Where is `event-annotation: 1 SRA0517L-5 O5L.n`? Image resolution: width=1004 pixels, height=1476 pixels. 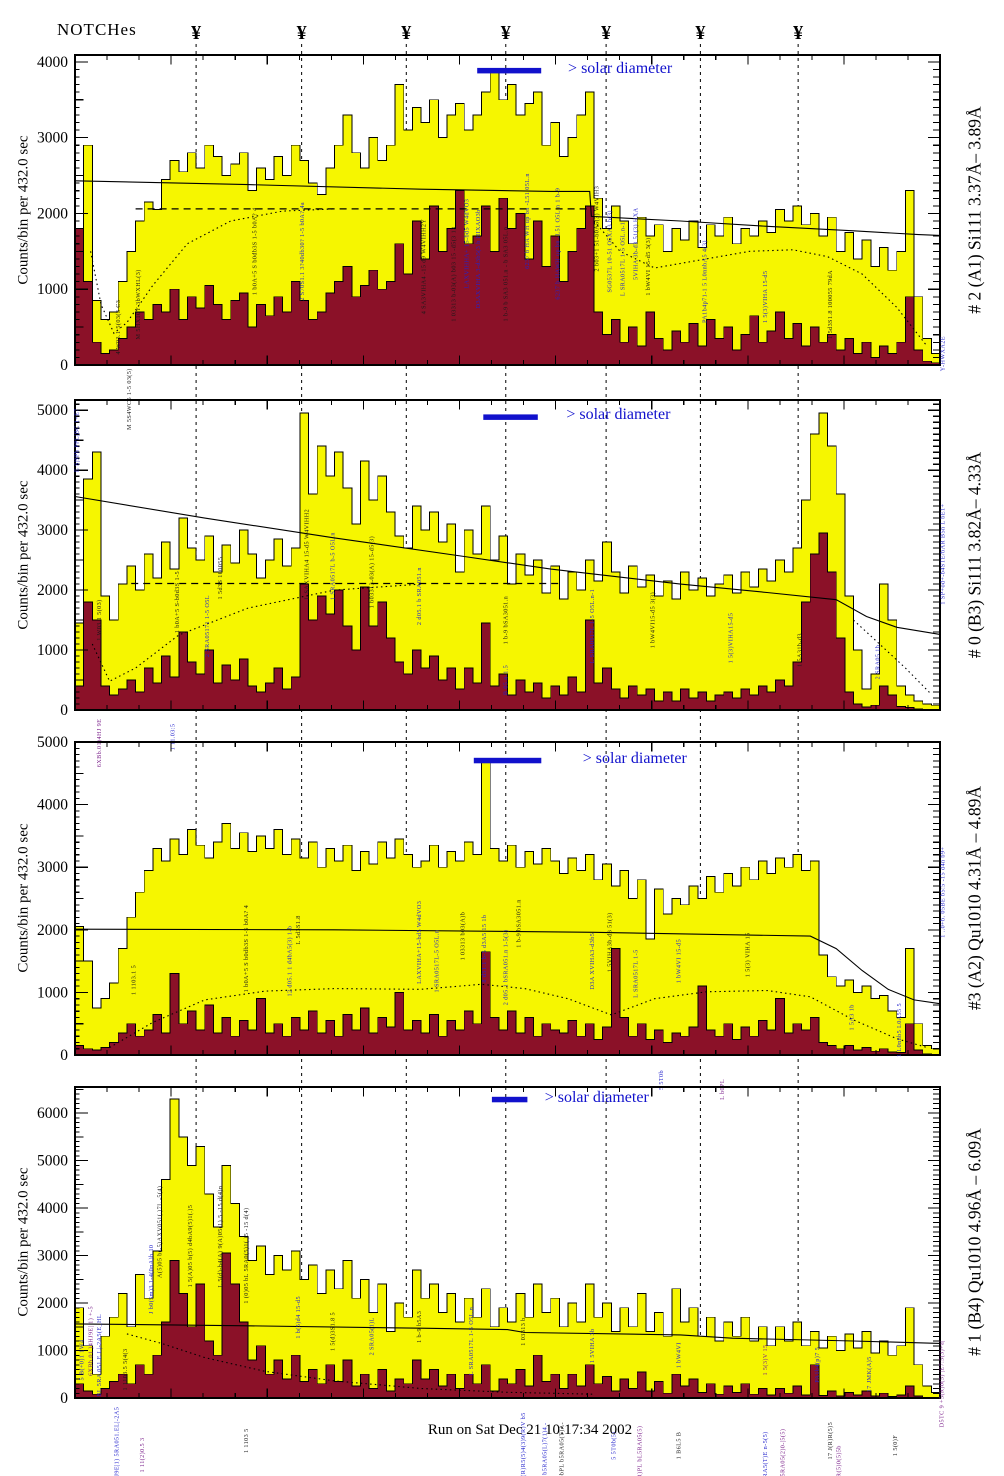
event-annotation: 1 SRA0517L-5 O5L.n is located at coordinates (436, 961).